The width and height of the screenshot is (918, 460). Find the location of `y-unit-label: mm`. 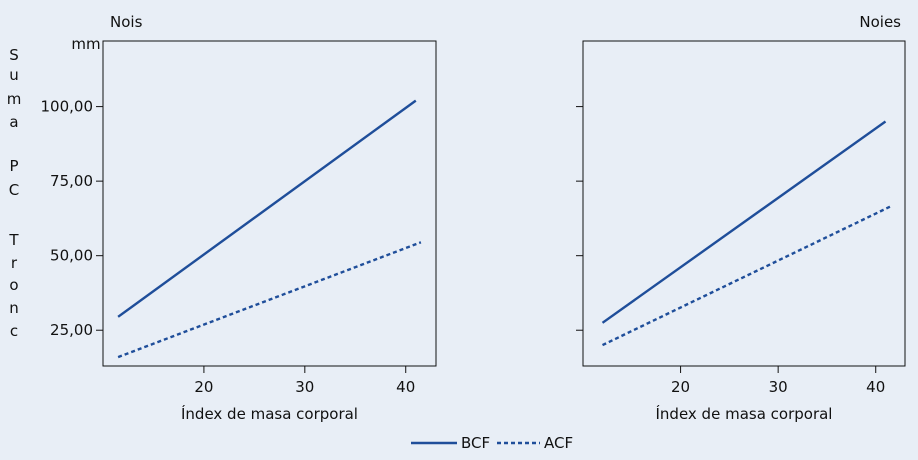

y-unit-label: mm is located at coordinates (85, 44).